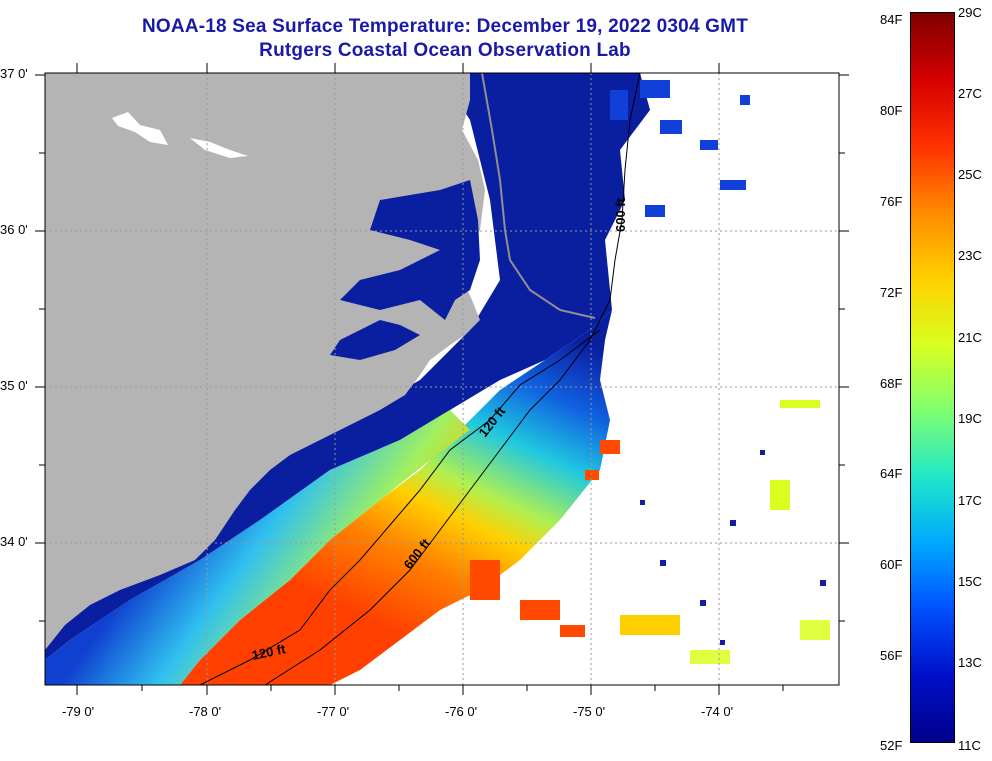  Describe the element at coordinates (891, 655) in the screenshot. I see `colorbar-f-label: 56F` at that location.